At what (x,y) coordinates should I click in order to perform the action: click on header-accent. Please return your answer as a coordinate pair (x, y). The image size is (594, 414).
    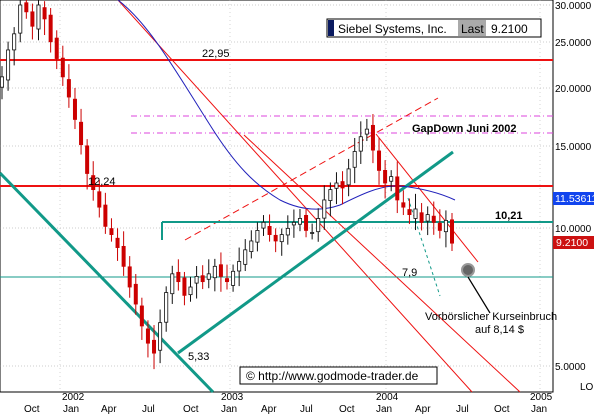
    Looking at the image, I should click on (331, 28).